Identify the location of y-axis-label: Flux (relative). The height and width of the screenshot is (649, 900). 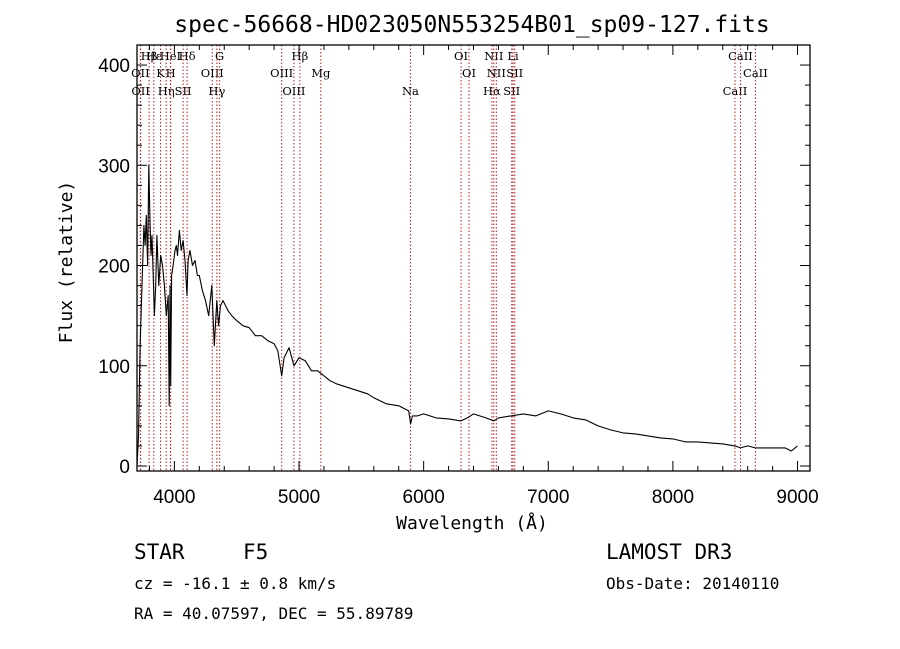
(66, 262).